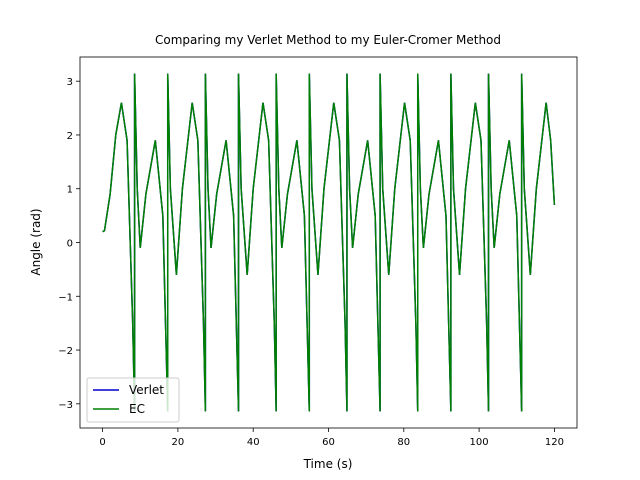  Describe the element at coordinates (65, 297) in the screenshot. I see `y-tick-label: −1` at that location.